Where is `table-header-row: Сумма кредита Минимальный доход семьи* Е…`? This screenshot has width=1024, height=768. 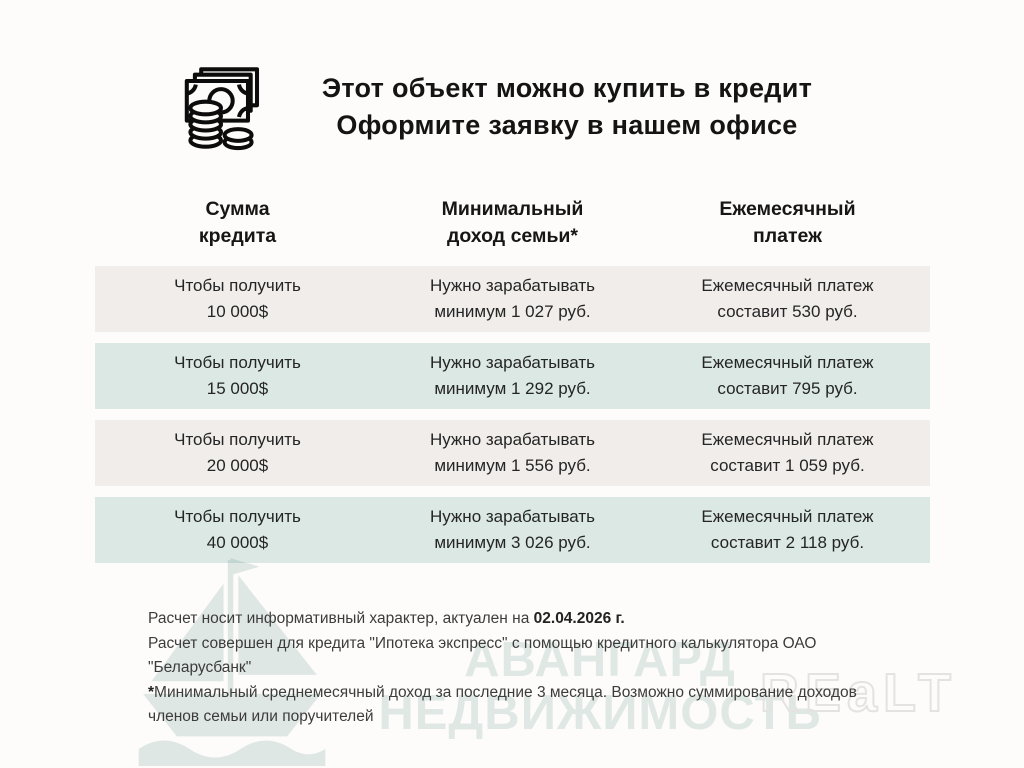 table-header-row: Сумма кредита Минимальный доход семьи* Е… is located at coordinates (512, 223).